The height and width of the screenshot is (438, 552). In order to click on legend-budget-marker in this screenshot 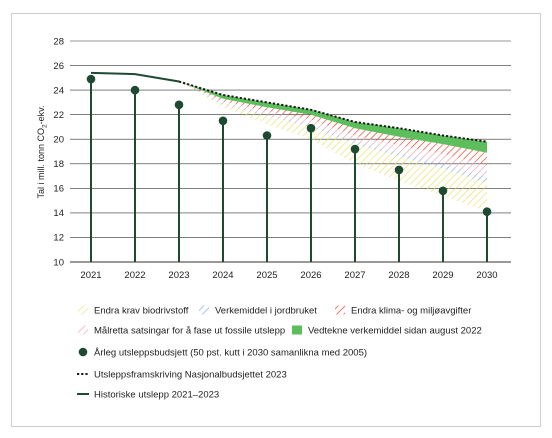, I will do `click(83, 352)`.